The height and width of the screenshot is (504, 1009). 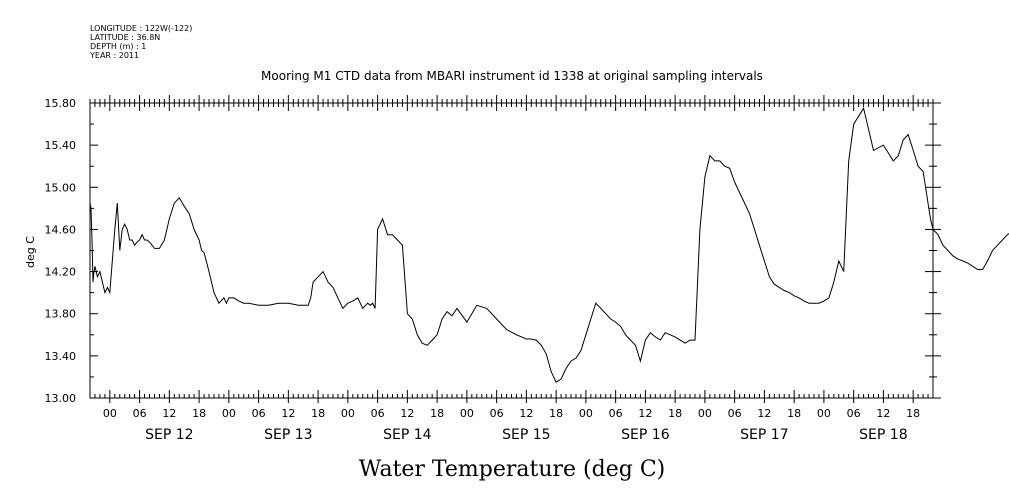 I want to click on y-tick-label: 15.80, so click(x=61, y=103).